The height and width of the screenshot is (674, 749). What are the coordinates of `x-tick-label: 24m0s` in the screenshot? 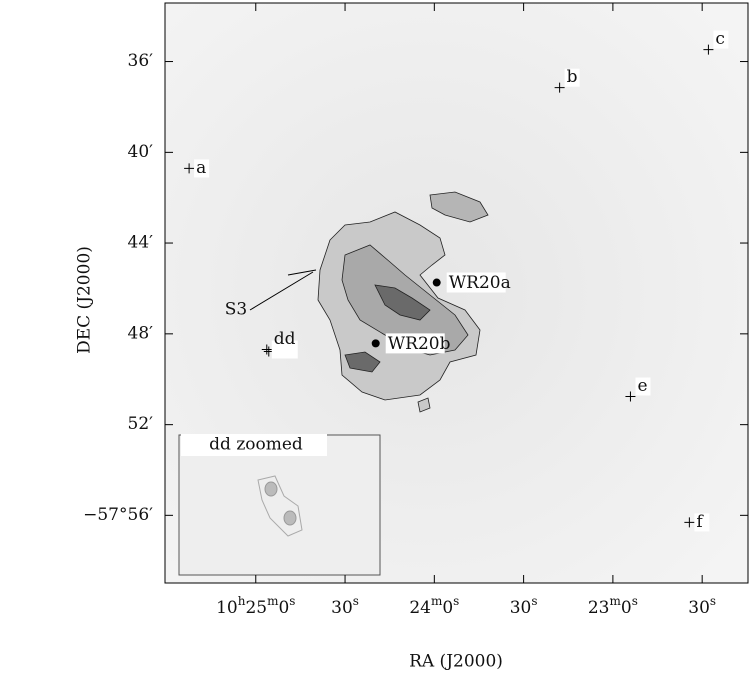 It's located at (434, 606).